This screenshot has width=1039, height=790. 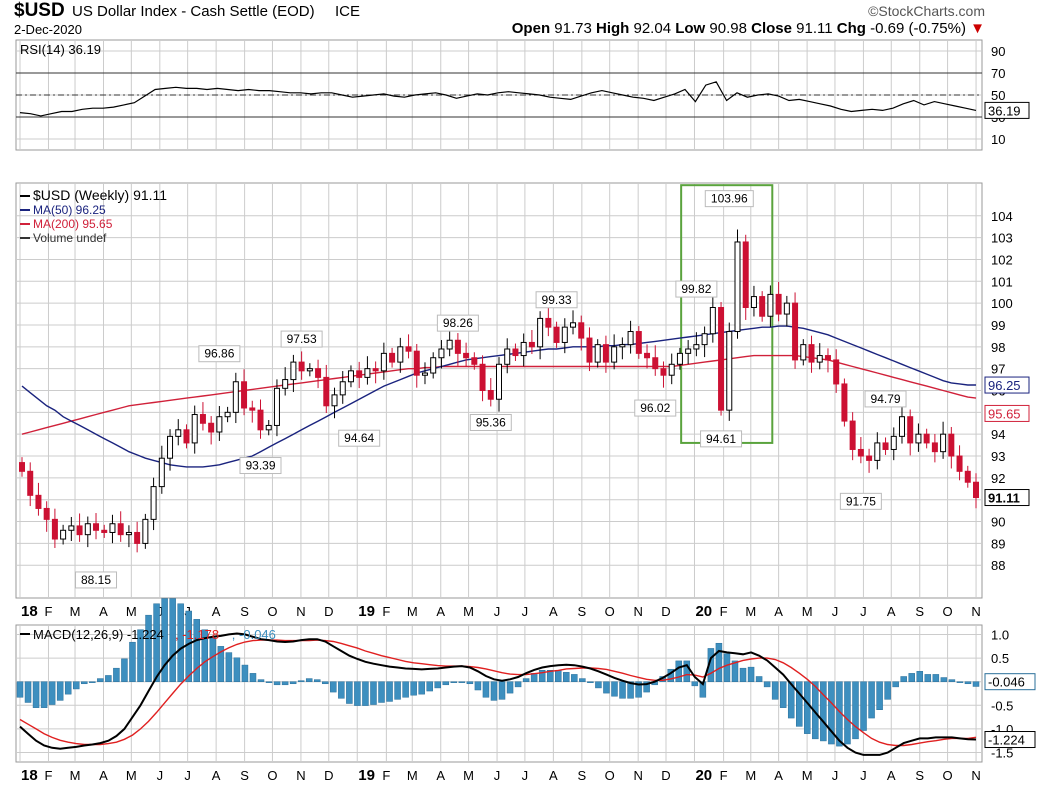 What do you see at coordinates (48, 29) in the screenshot?
I see `chart-date: 2-Dec-2020` at bounding box center [48, 29].